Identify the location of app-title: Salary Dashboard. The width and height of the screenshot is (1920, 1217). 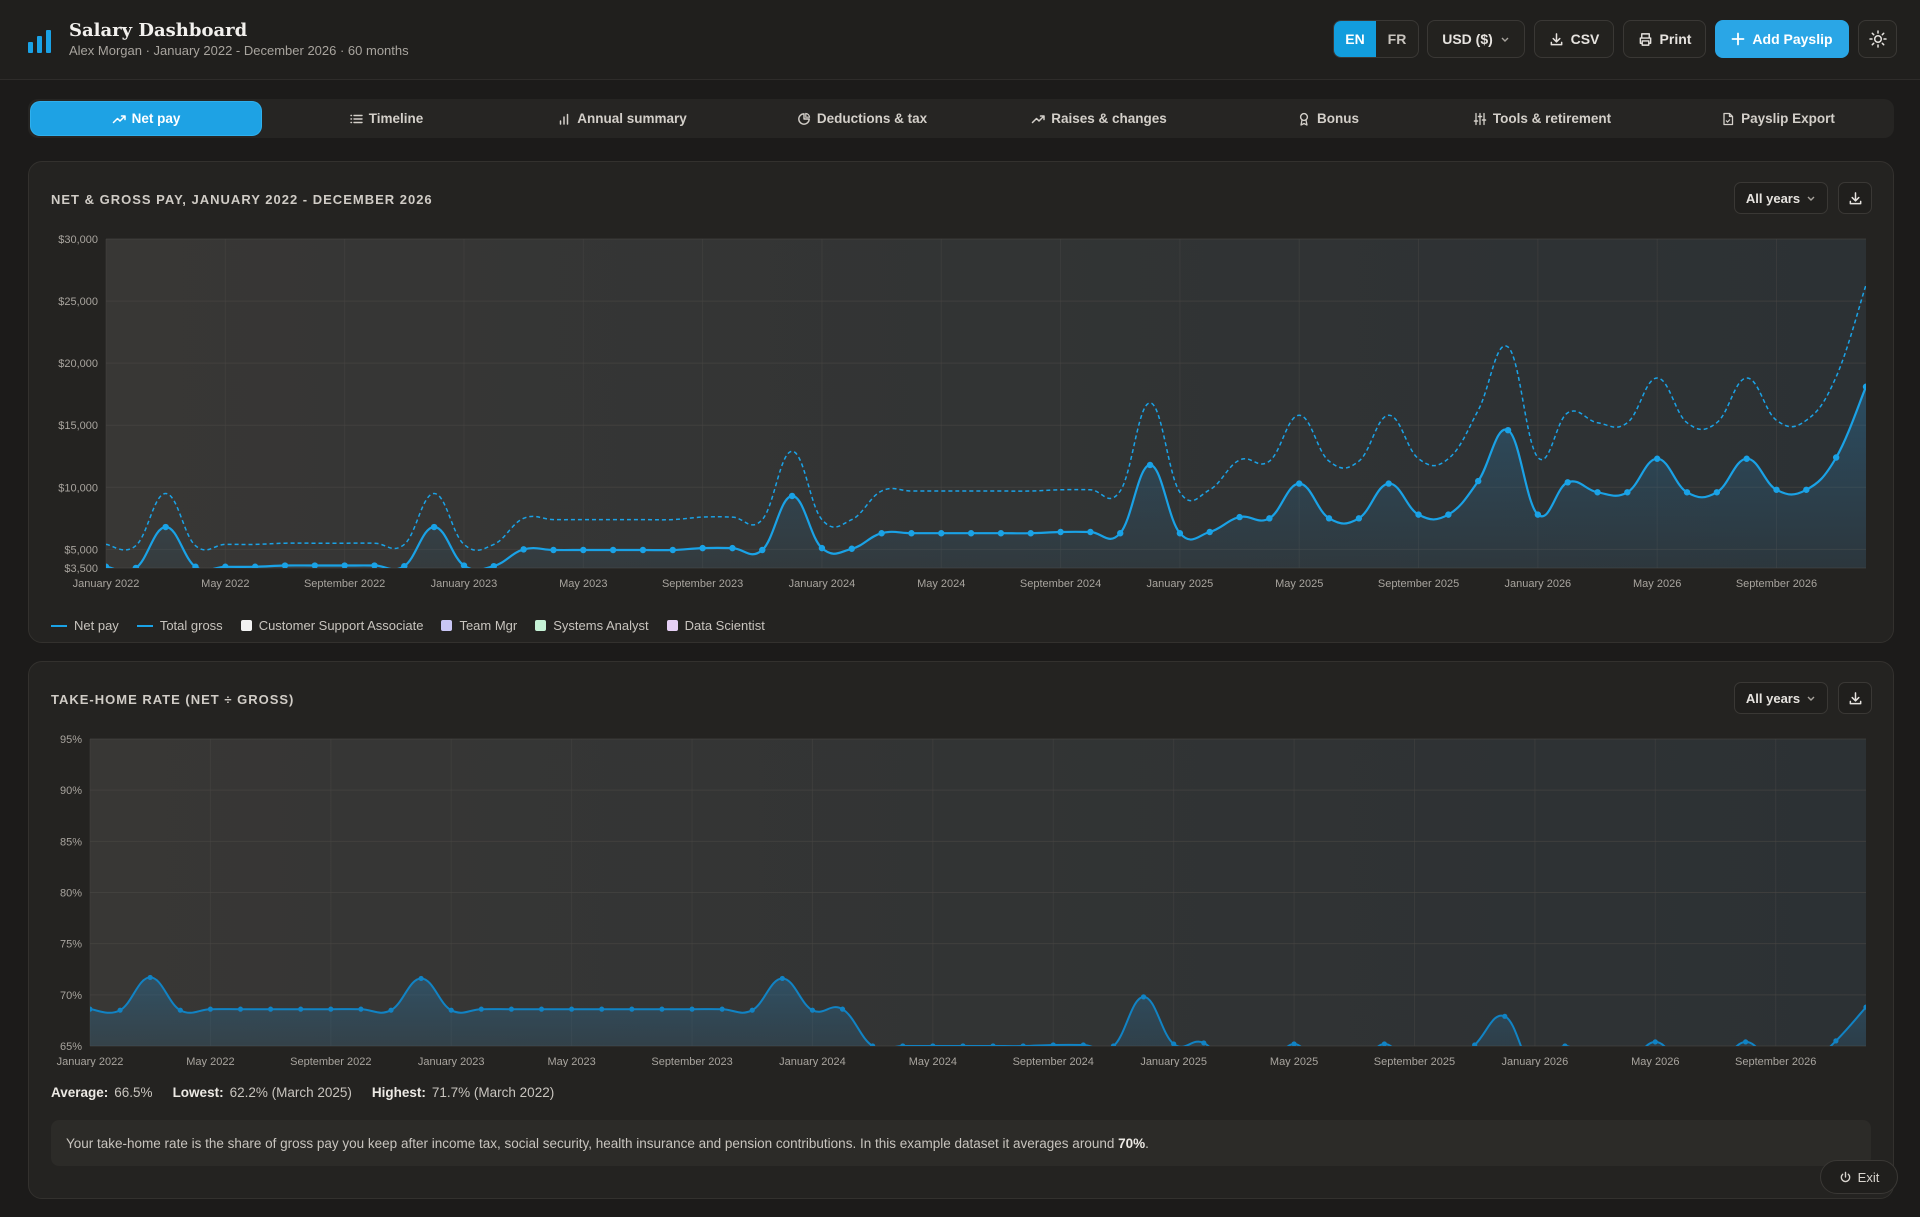
(158, 30).